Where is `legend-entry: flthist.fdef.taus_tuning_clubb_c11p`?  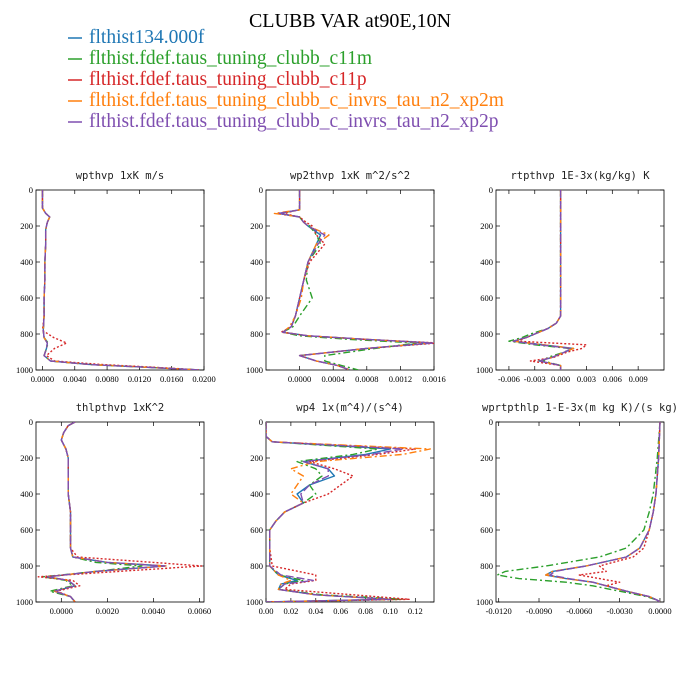
legend-entry: flthist.fdef.taus_tuning_clubb_c11p is located at coordinates (217, 79).